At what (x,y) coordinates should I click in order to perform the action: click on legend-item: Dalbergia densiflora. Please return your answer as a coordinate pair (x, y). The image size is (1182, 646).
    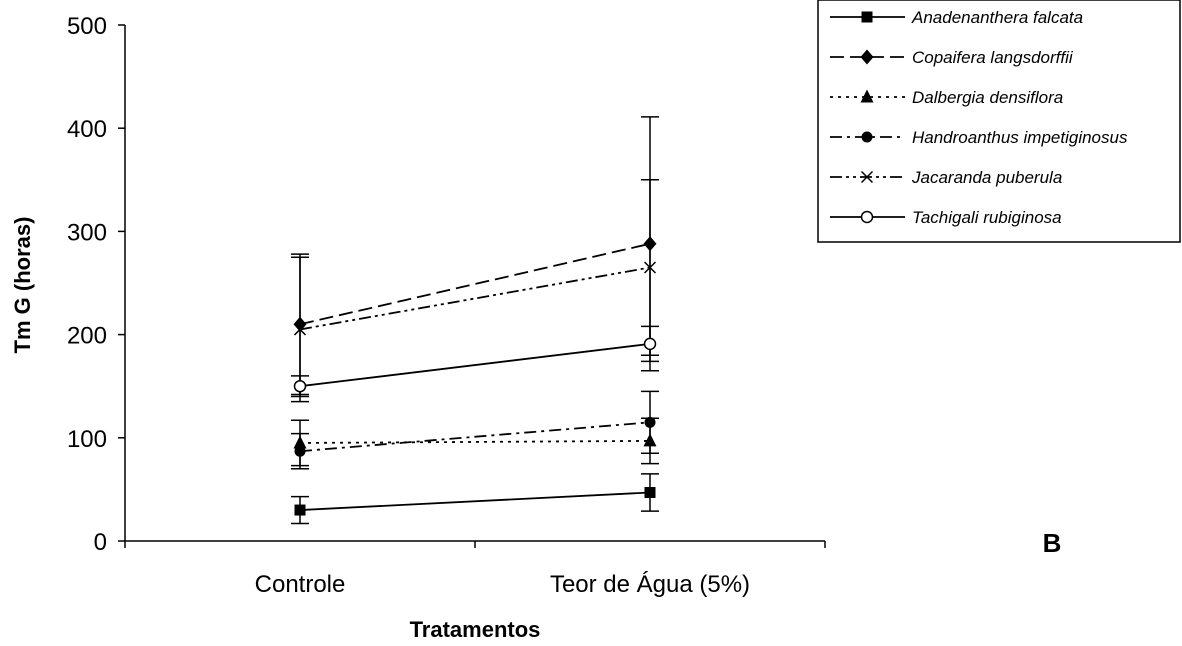
    Looking at the image, I should click on (946, 97).